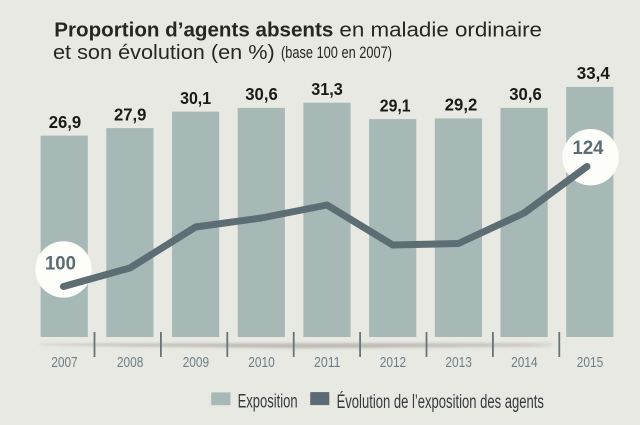 Image resolution: width=640 pixels, height=425 pixels. Describe the element at coordinates (590, 362) in the screenshot. I see `svg-text: 2015` at that location.